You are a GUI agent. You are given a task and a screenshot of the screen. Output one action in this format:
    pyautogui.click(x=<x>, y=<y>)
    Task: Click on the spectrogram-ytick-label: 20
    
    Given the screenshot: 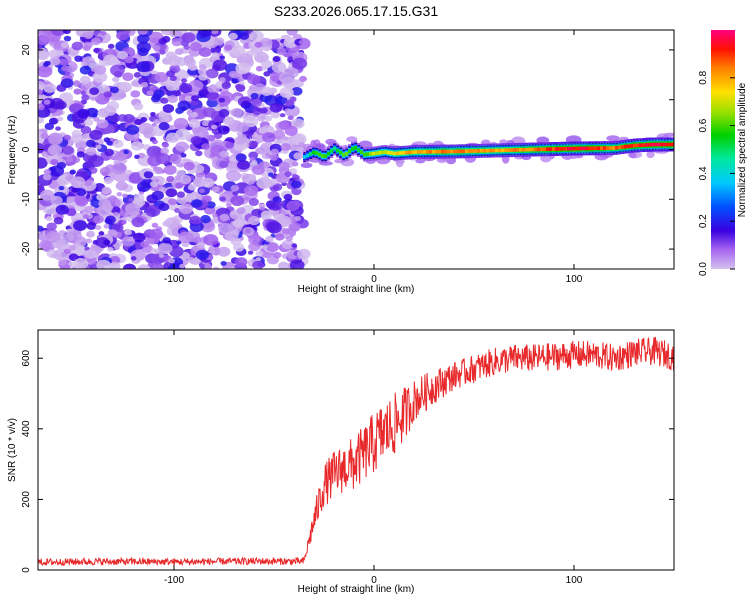 What is the action you would take?
    pyautogui.click(x=26, y=50)
    